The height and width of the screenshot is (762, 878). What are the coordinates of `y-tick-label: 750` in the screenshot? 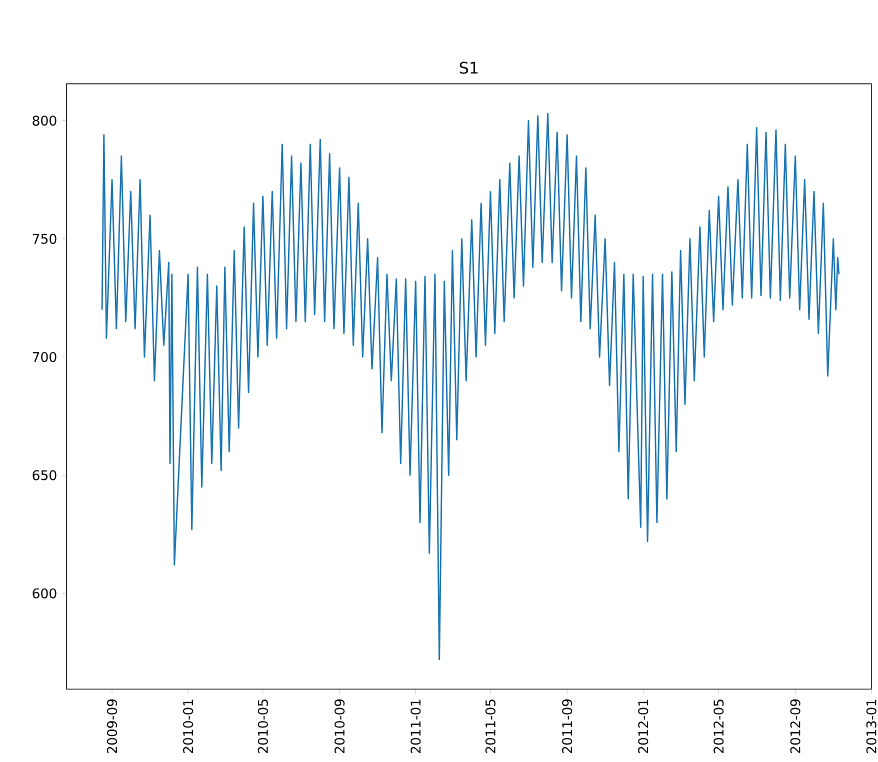 It's located at (44, 239).